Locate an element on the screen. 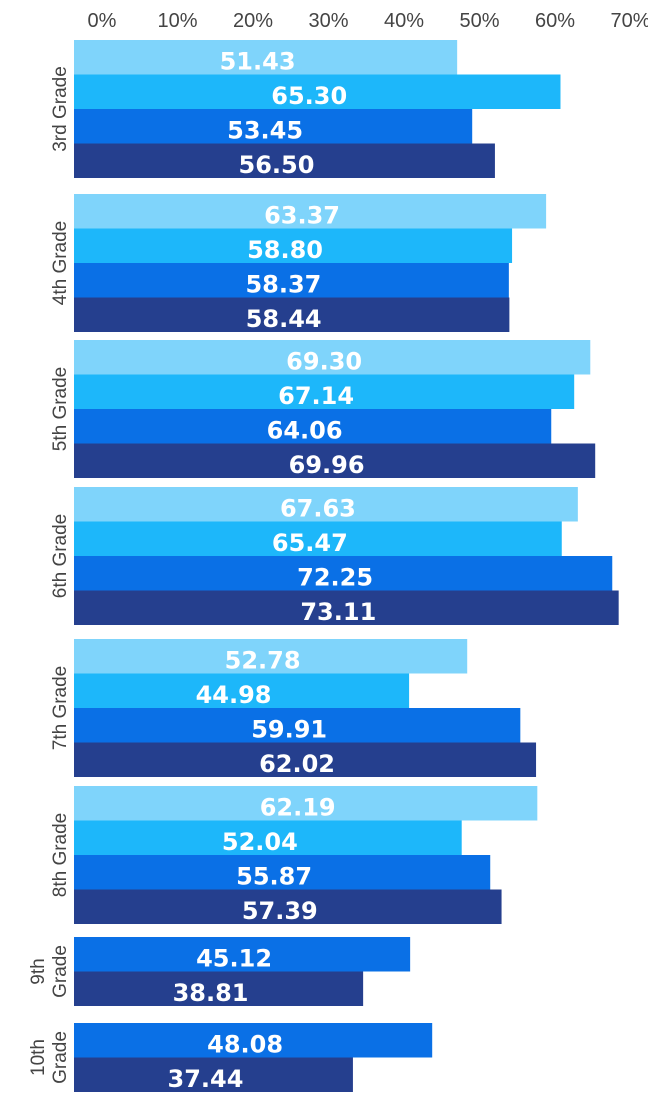 This screenshot has height=1097, width=648. category-label: 4th Grade is located at coordinates (60, 263).